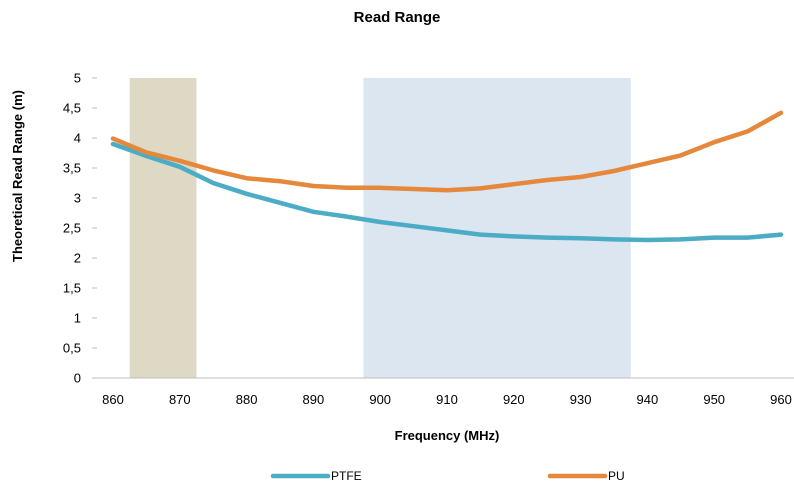  What do you see at coordinates (72, 168) in the screenshot?
I see `y-tick-label: 3,5` at bounding box center [72, 168].